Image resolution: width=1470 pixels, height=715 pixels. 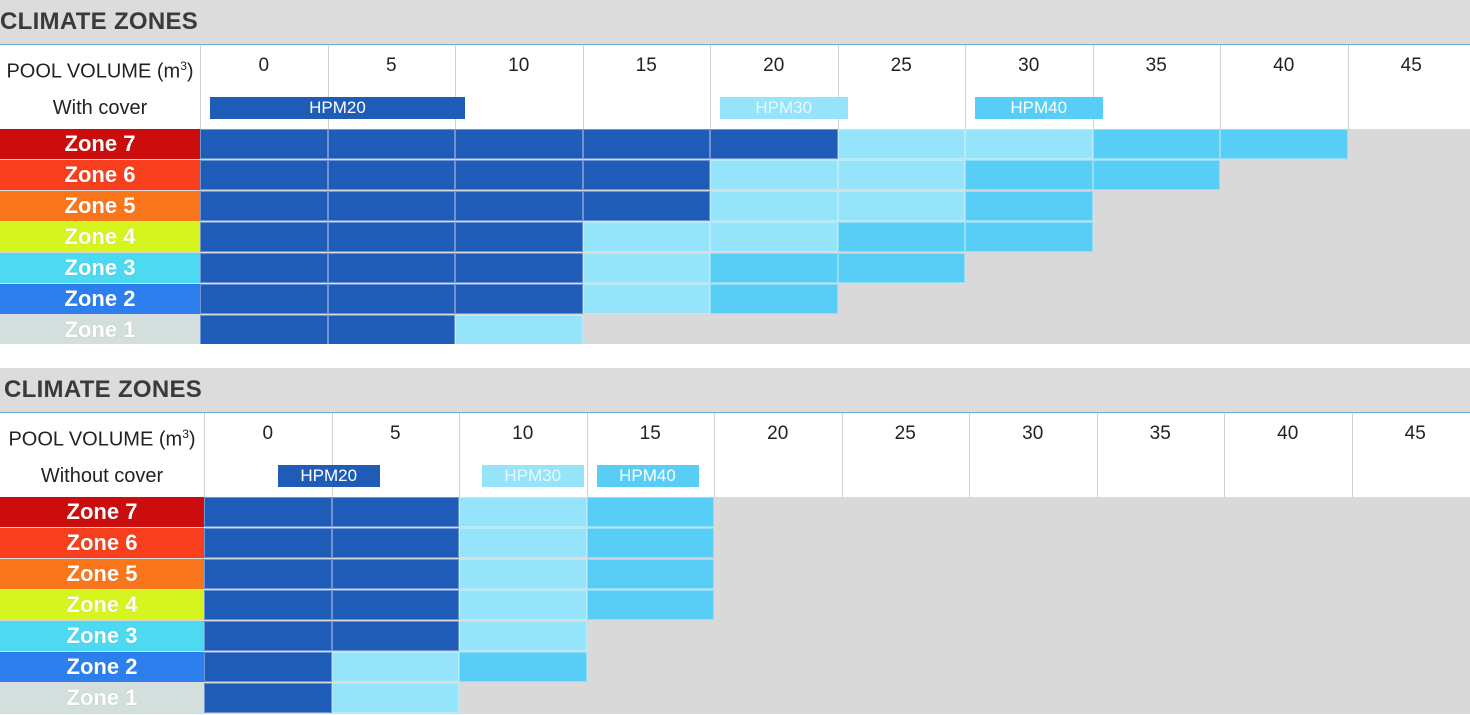 I want to click on x-axis-label: POOL VOLUME (m3), so click(x=100, y=66).